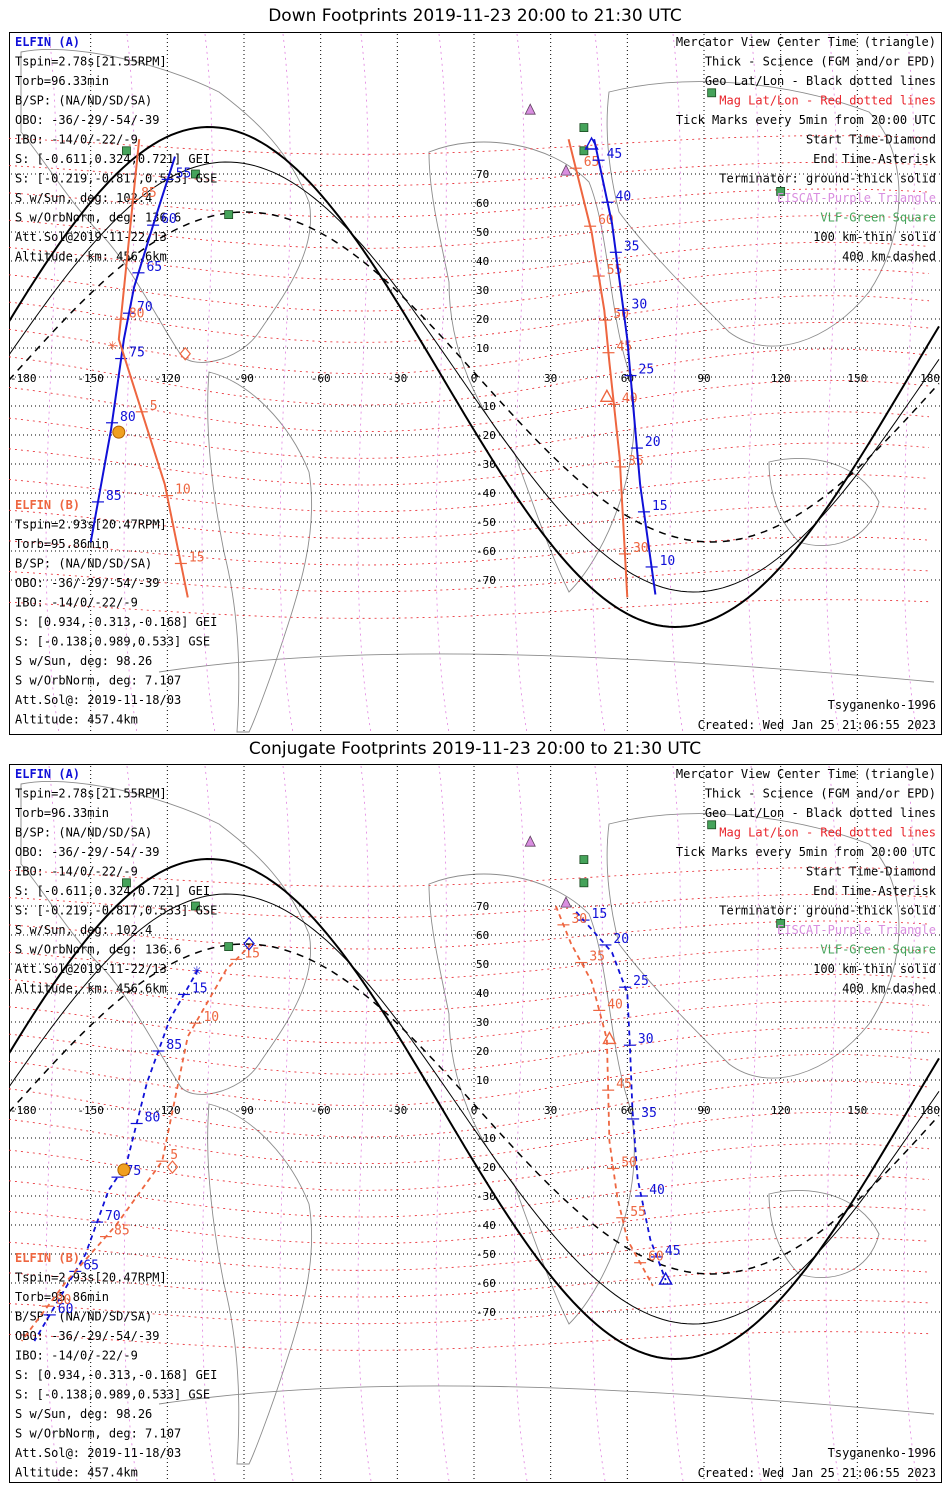 This screenshot has height=1500, width=950. Describe the element at coordinates (64, 1300) in the screenshot. I see `track-tick-label: 80` at that location.